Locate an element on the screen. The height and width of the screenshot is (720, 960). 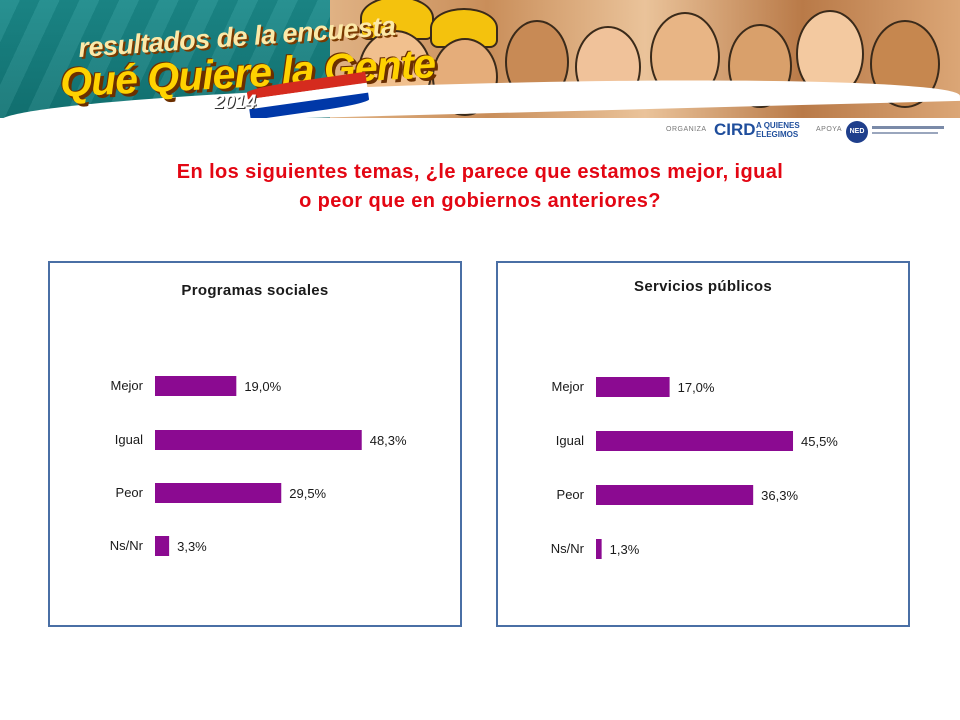
ned-logo: NED is located at coordinates (857, 132).